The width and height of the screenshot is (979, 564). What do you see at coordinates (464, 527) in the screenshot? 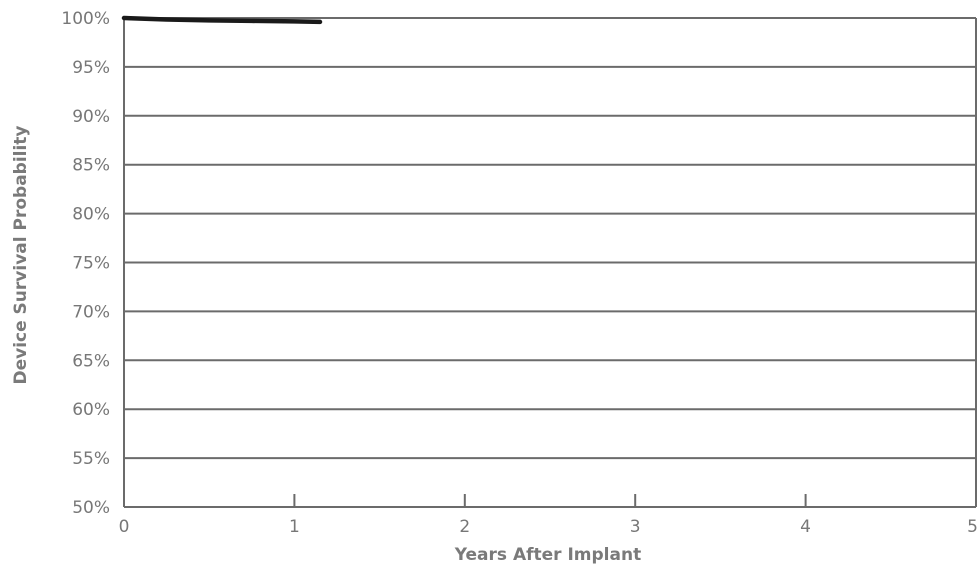
I see `x-tick-label: 2` at bounding box center [464, 527].